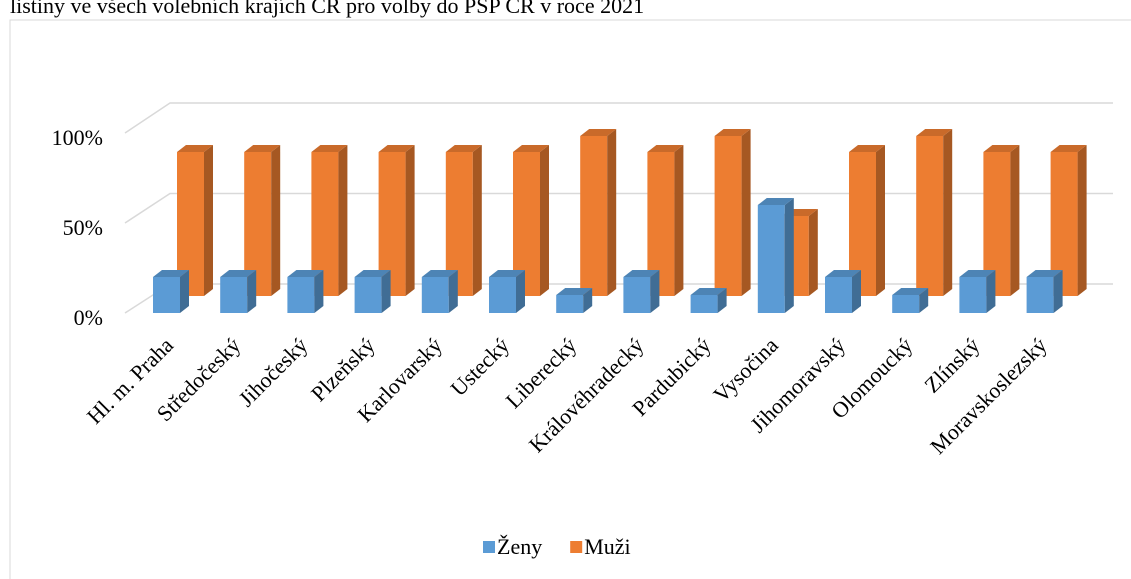  I want to click on y-tick-label: 0%, so click(88, 317).